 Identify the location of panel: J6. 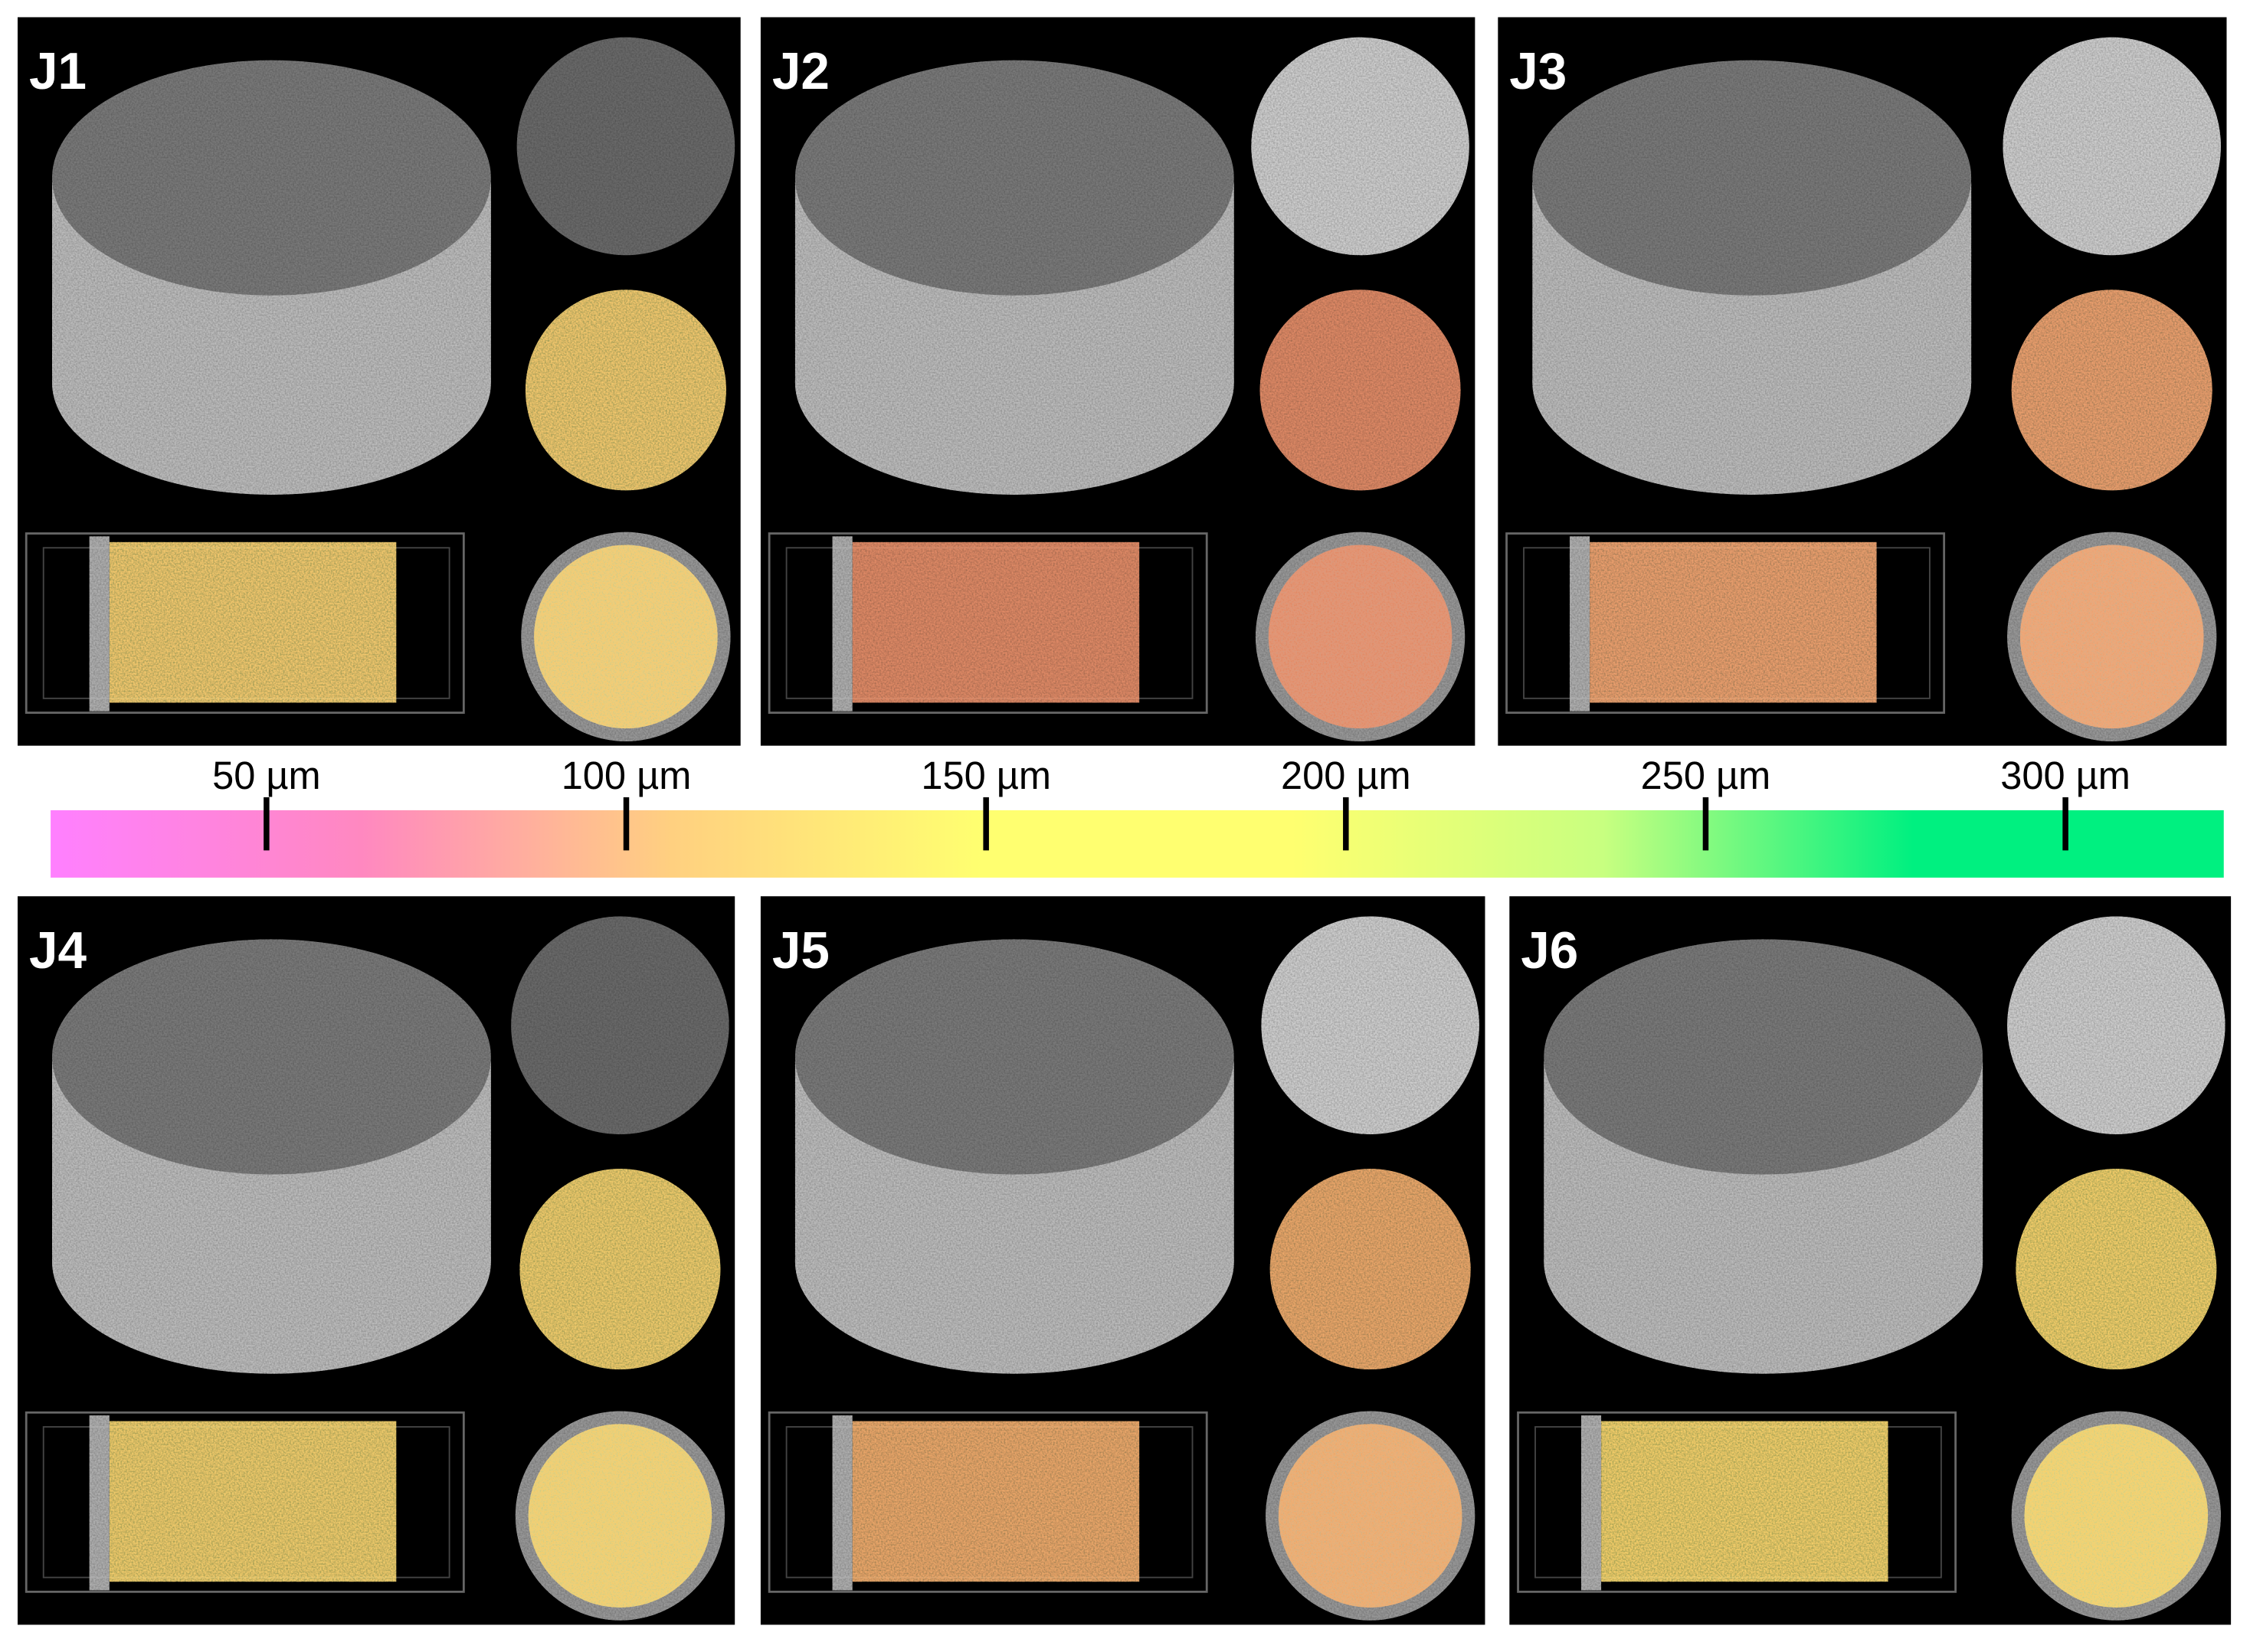
(1870, 1260).